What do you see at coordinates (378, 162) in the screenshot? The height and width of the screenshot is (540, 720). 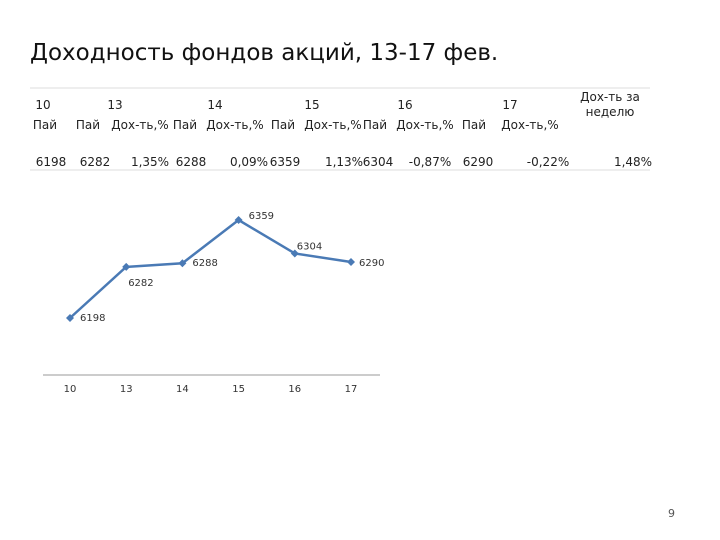 I see `data-cell: 6304` at bounding box center [378, 162].